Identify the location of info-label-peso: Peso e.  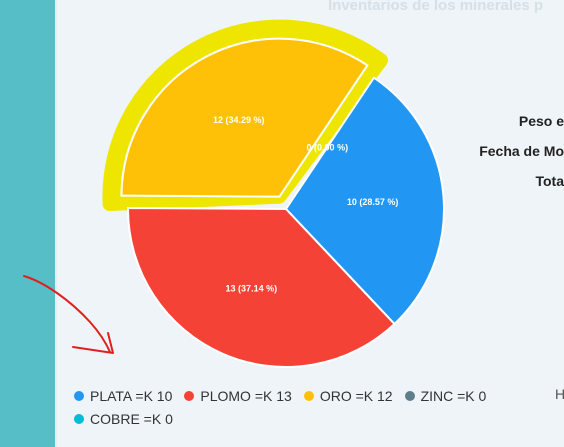
(541, 121).